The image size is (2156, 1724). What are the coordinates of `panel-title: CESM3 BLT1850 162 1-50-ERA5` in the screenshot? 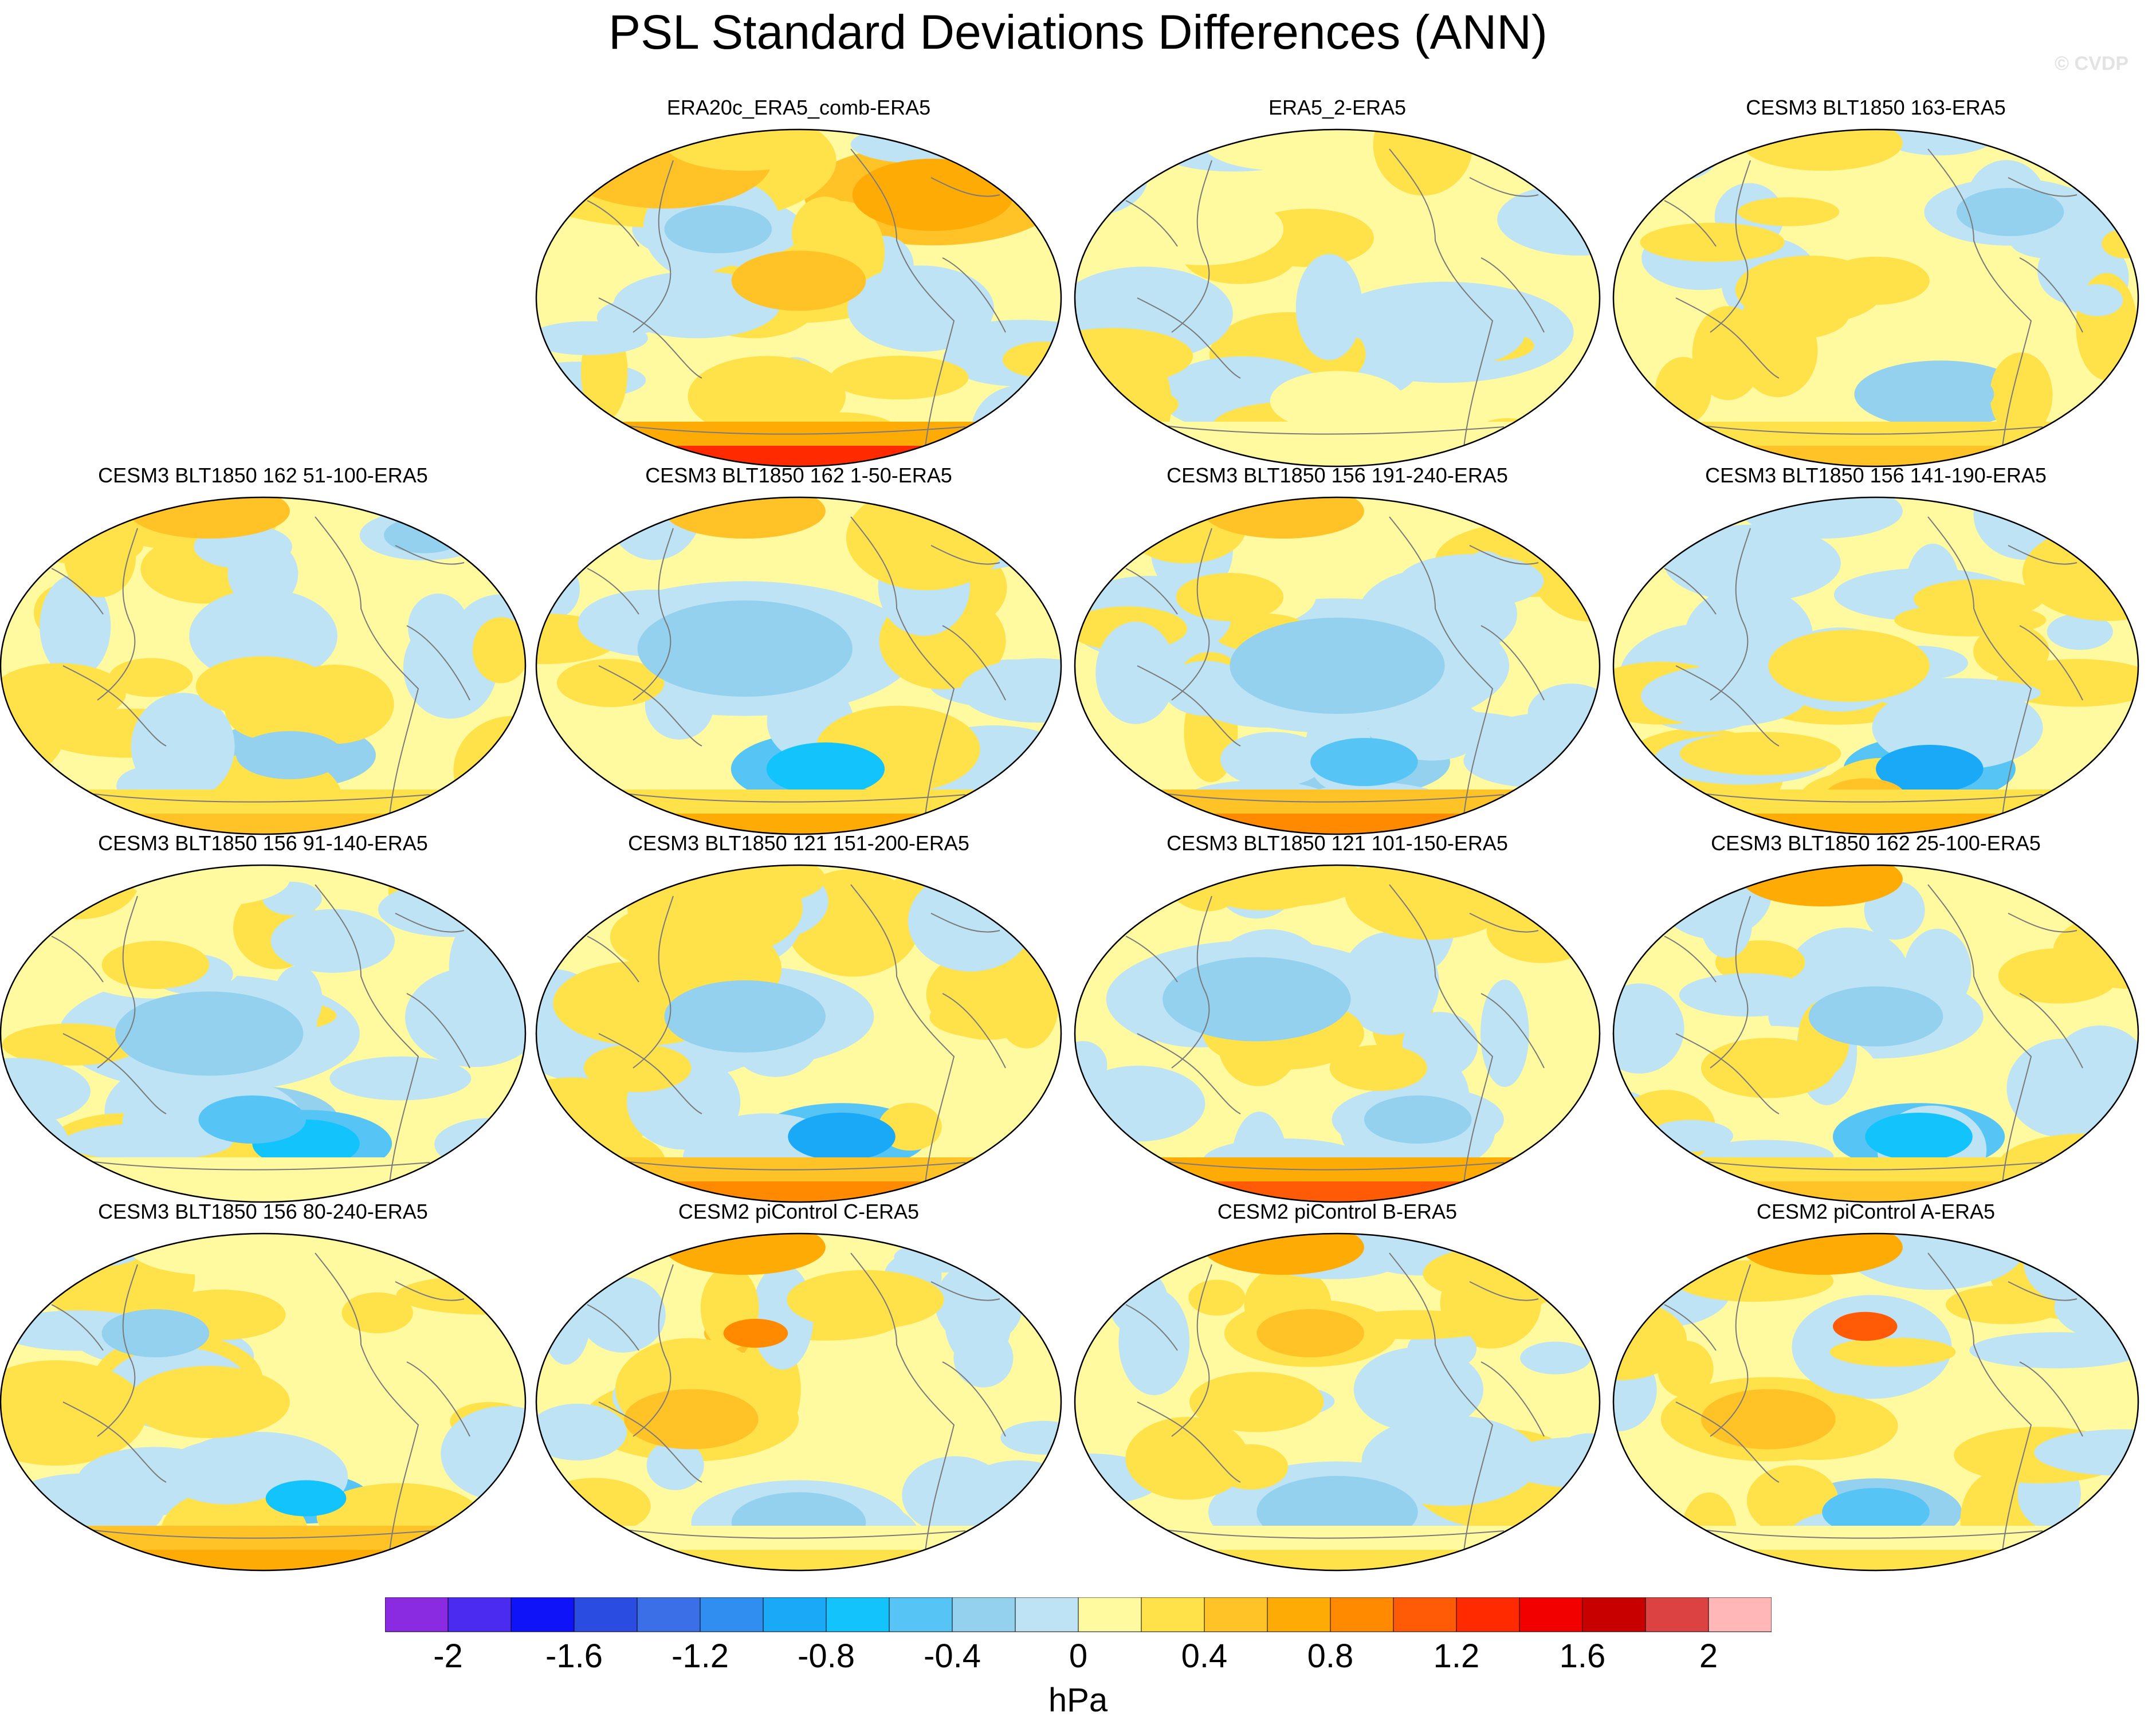 It's located at (798, 476).